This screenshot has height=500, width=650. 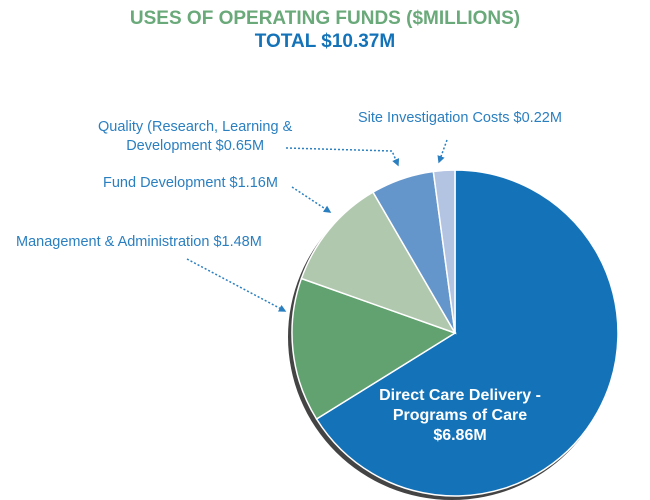 What do you see at coordinates (236, 285) in the screenshot?
I see `leader-management` at bounding box center [236, 285].